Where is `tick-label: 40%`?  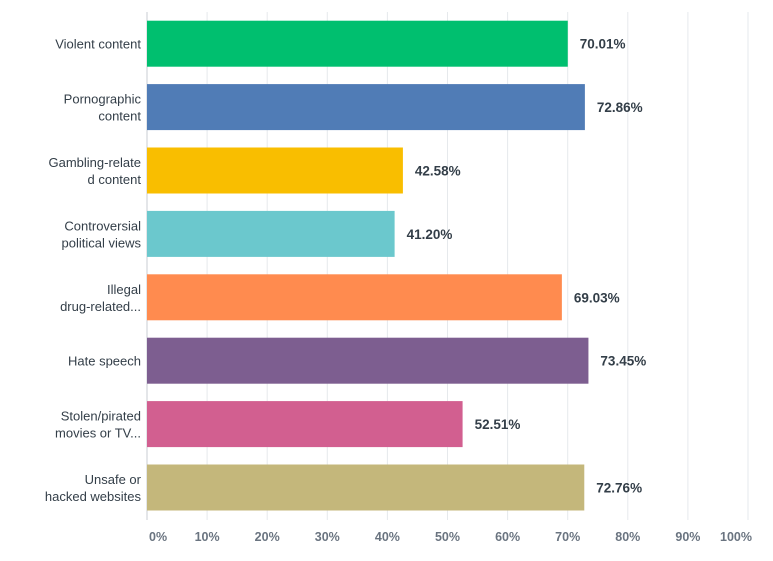
tick-label: 40% is located at coordinates (387, 537).